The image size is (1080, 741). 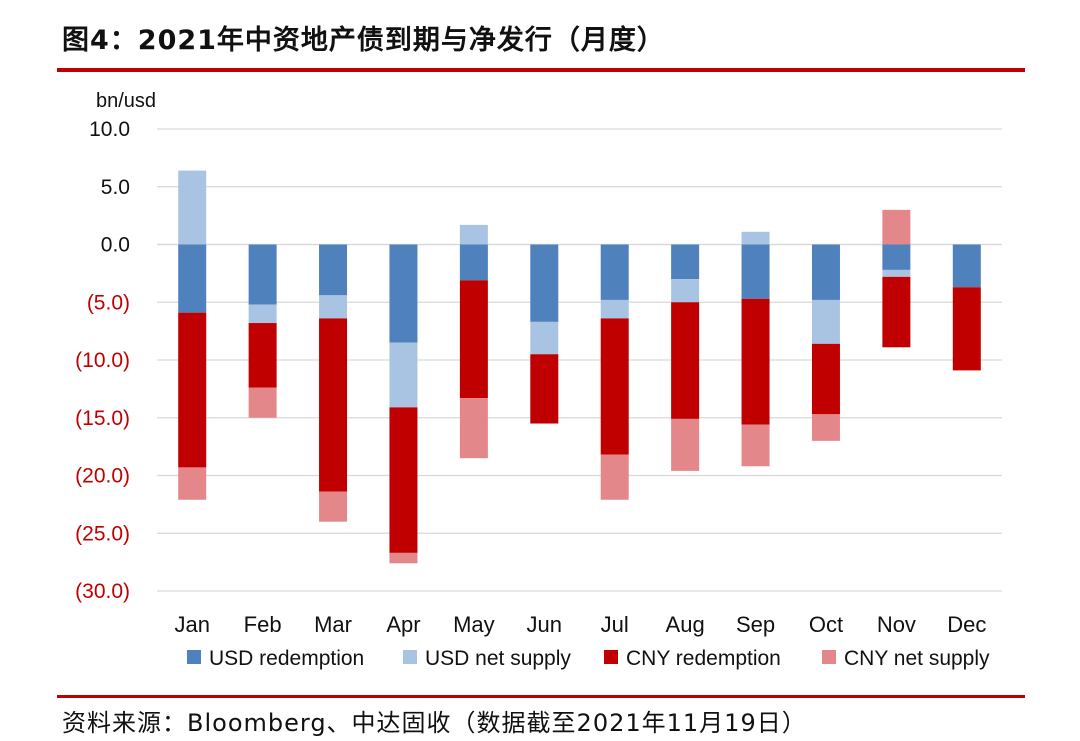 What do you see at coordinates (333, 624) in the screenshot?
I see `x-tick-label: Mar` at bounding box center [333, 624].